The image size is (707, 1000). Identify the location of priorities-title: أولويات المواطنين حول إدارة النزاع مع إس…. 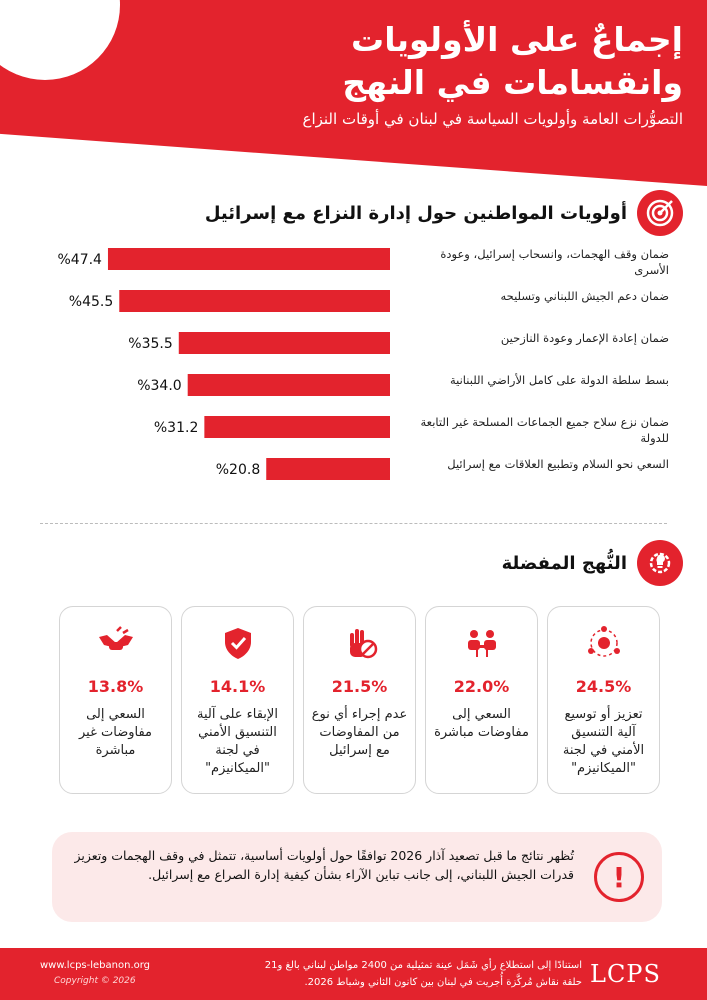
(415, 213).